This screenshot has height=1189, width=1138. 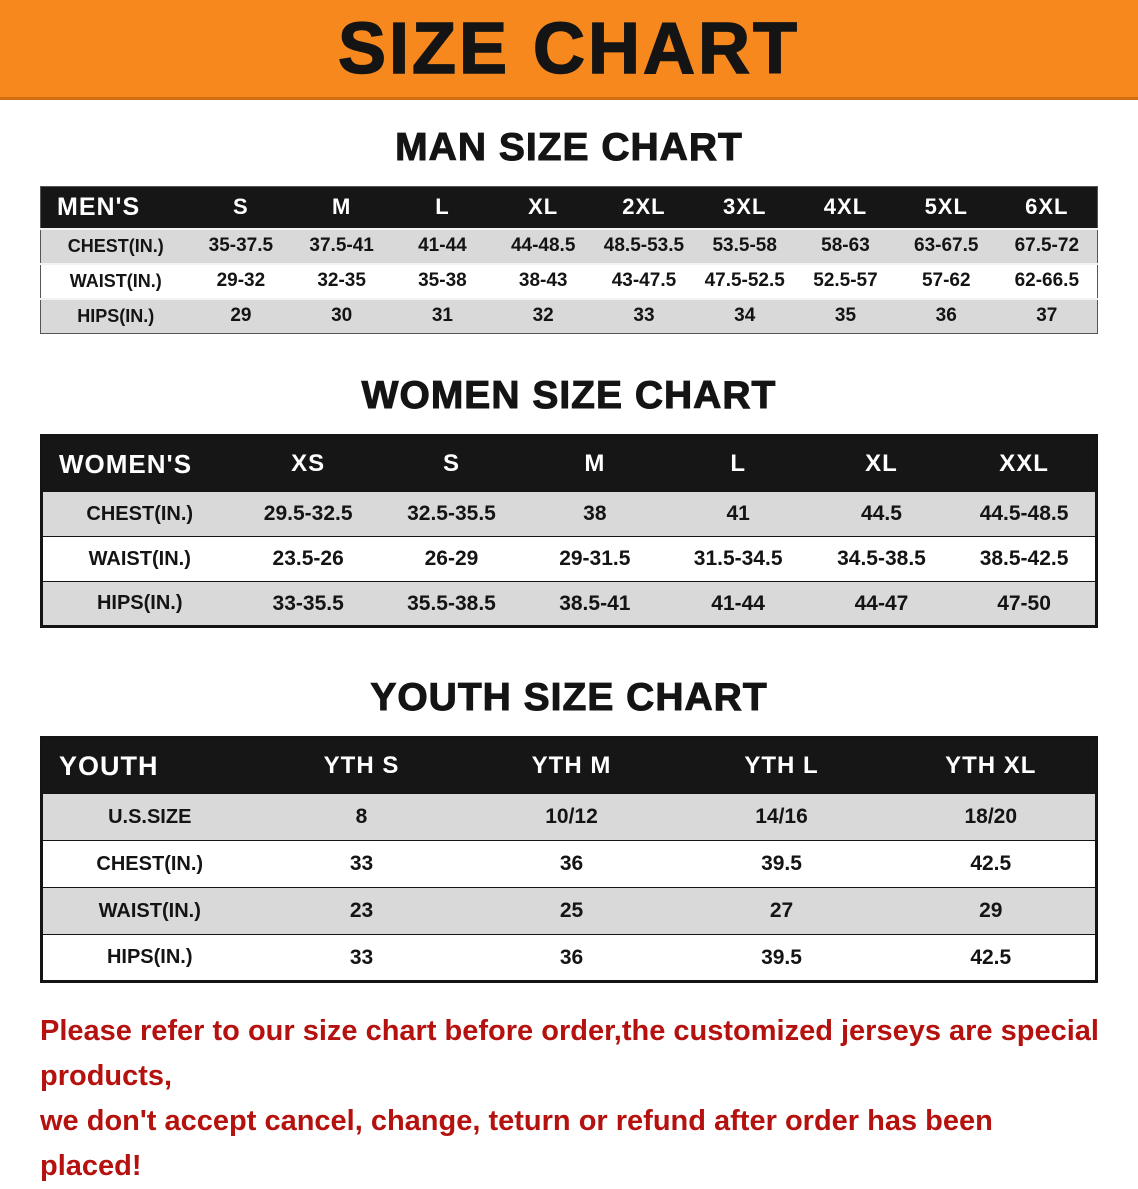 I want to click on value-cell: 44.5, so click(x=881, y=514).